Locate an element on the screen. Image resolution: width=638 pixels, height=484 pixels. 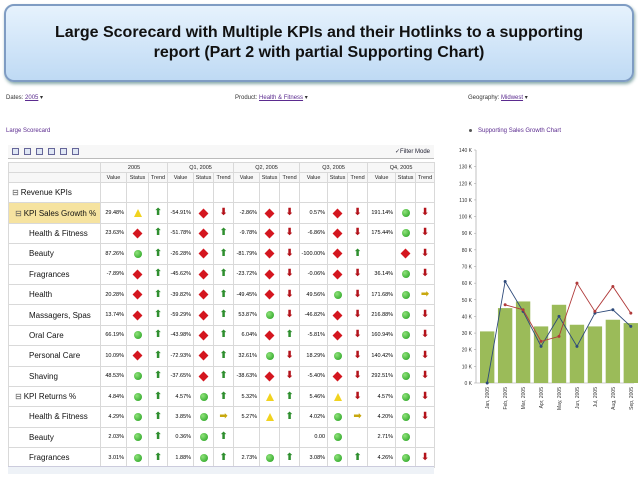
sort-icon is located at coordinates (39, 151).